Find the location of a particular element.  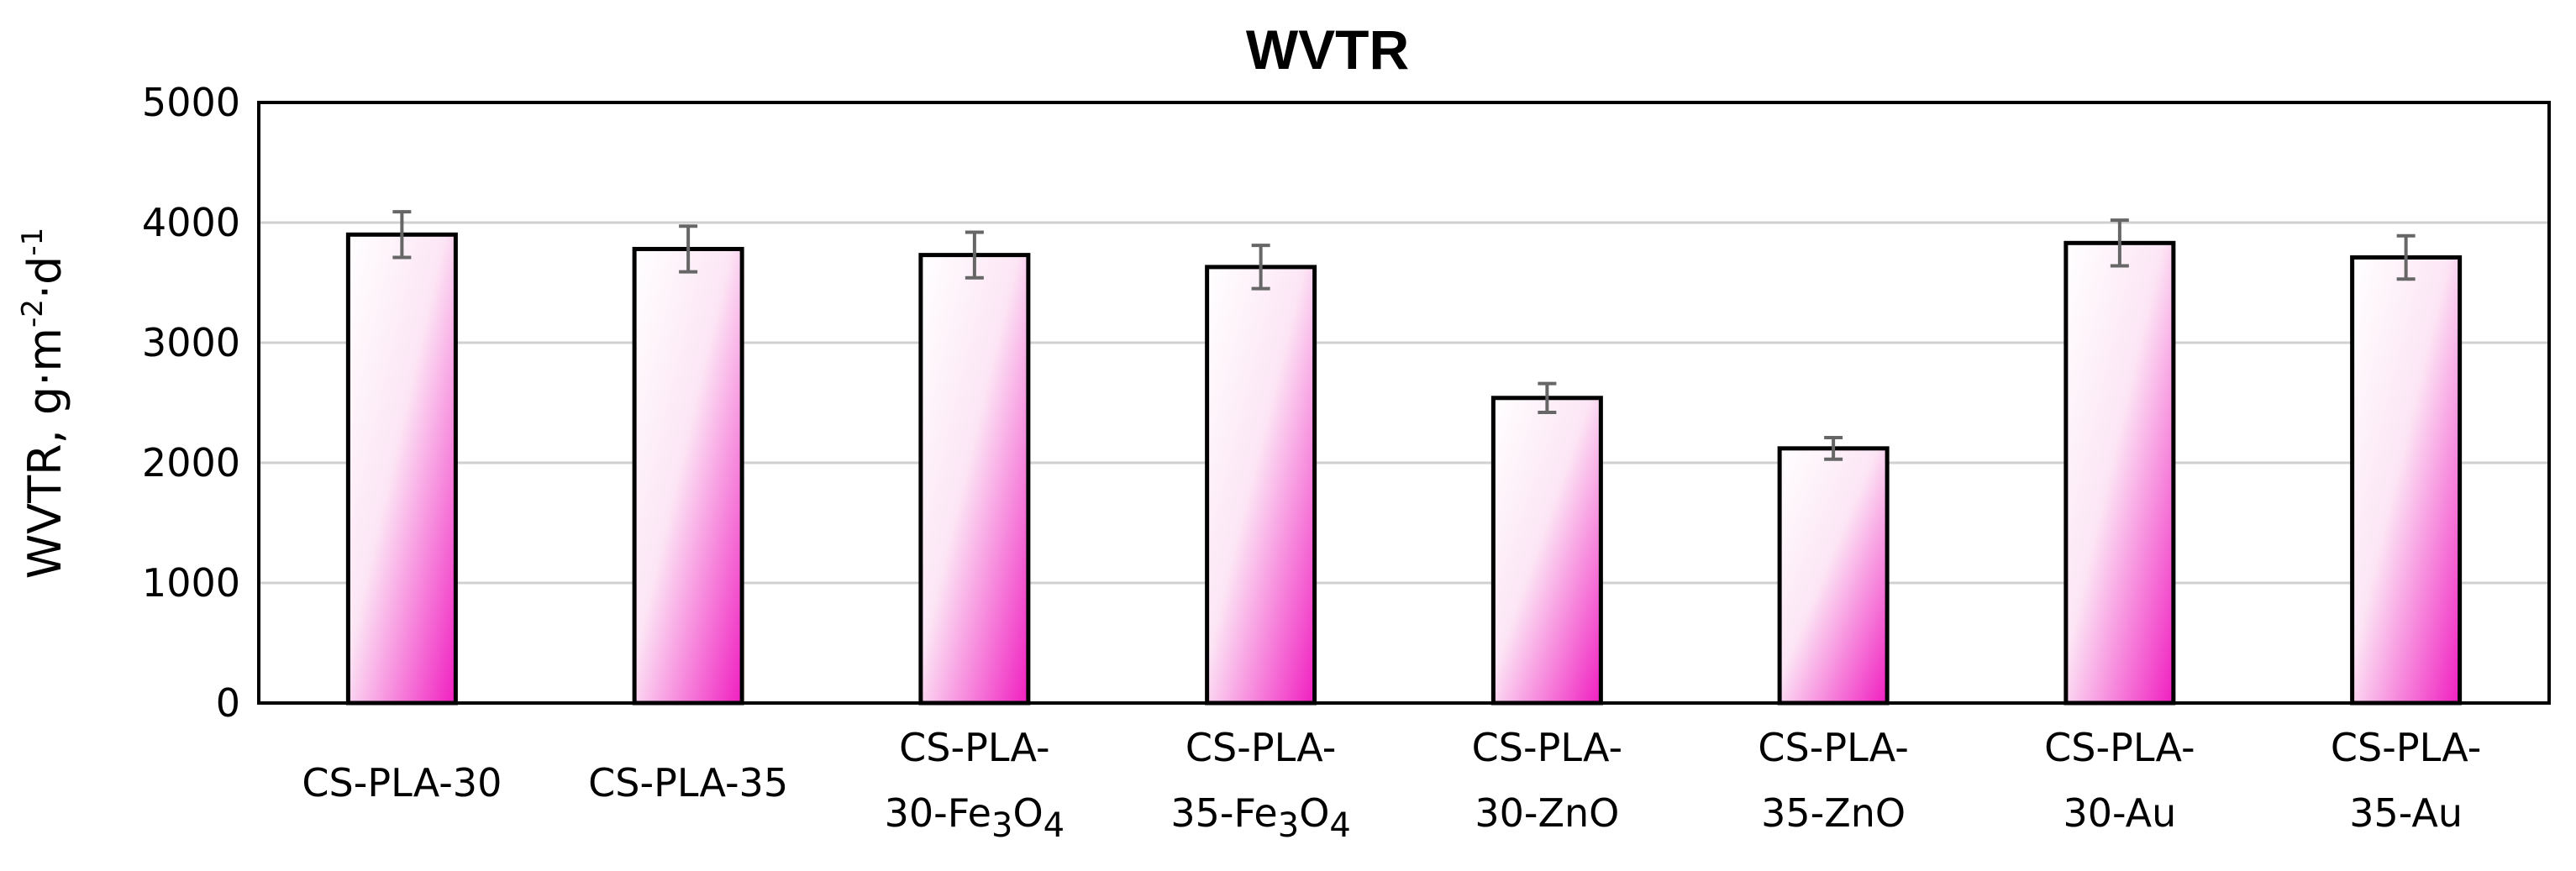

x-tick-label-text: 30-Au is located at coordinates (2120, 813).